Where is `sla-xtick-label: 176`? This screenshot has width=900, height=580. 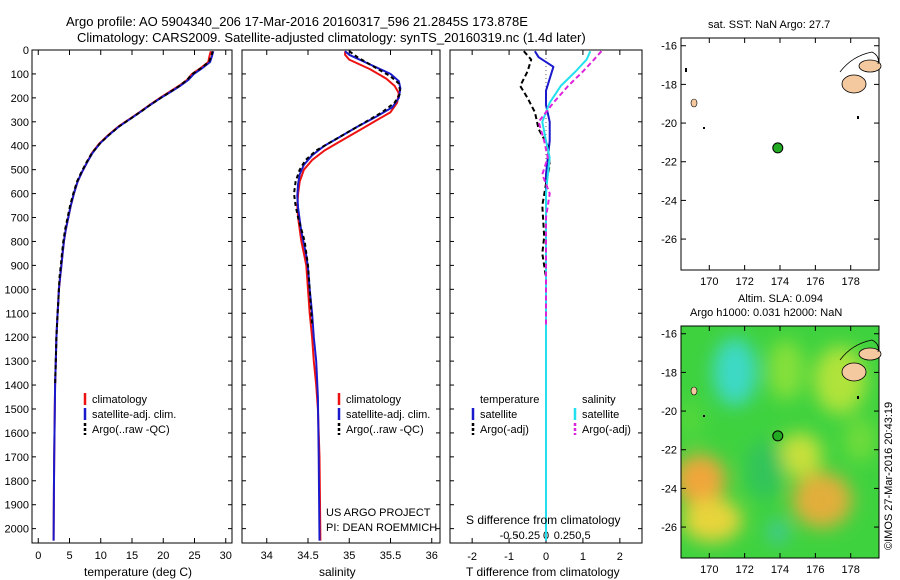 sla-xtick-label: 176 is located at coordinates (815, 570).